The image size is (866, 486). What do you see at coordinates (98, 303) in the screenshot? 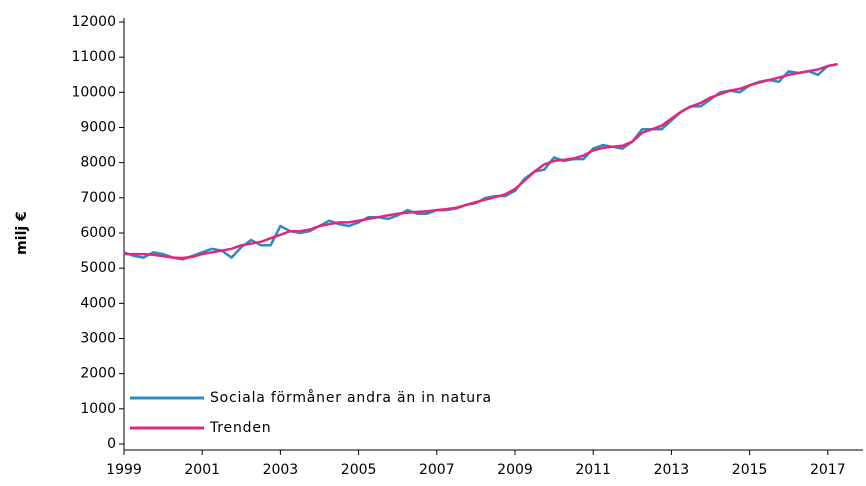
I see `y-tick-label: 4000` at bounding box center [98, 303].